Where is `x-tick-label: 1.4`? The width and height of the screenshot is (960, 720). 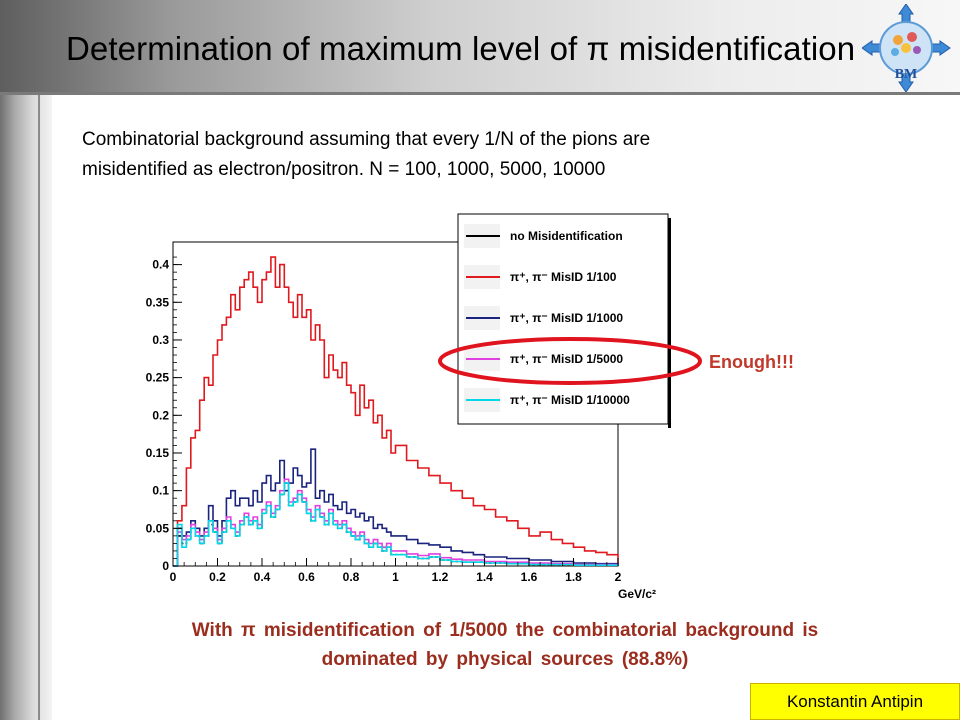
x-tick-label: 1.4 is located at coordinates (484, 577).